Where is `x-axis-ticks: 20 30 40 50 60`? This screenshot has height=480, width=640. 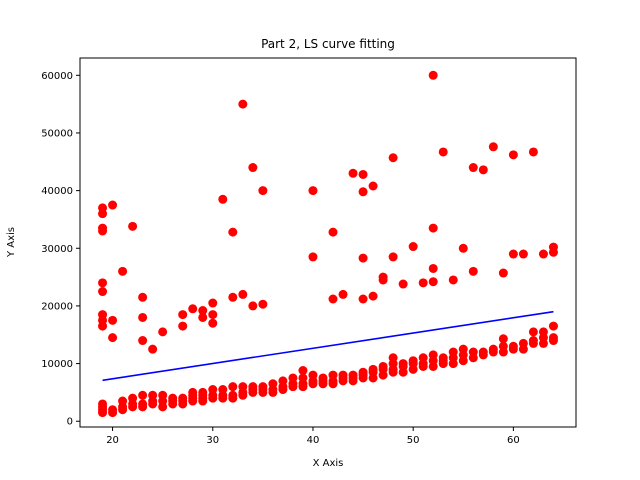 x-axis-ticks: 20 30 40 50 60 is located at coordinates (313, 436).